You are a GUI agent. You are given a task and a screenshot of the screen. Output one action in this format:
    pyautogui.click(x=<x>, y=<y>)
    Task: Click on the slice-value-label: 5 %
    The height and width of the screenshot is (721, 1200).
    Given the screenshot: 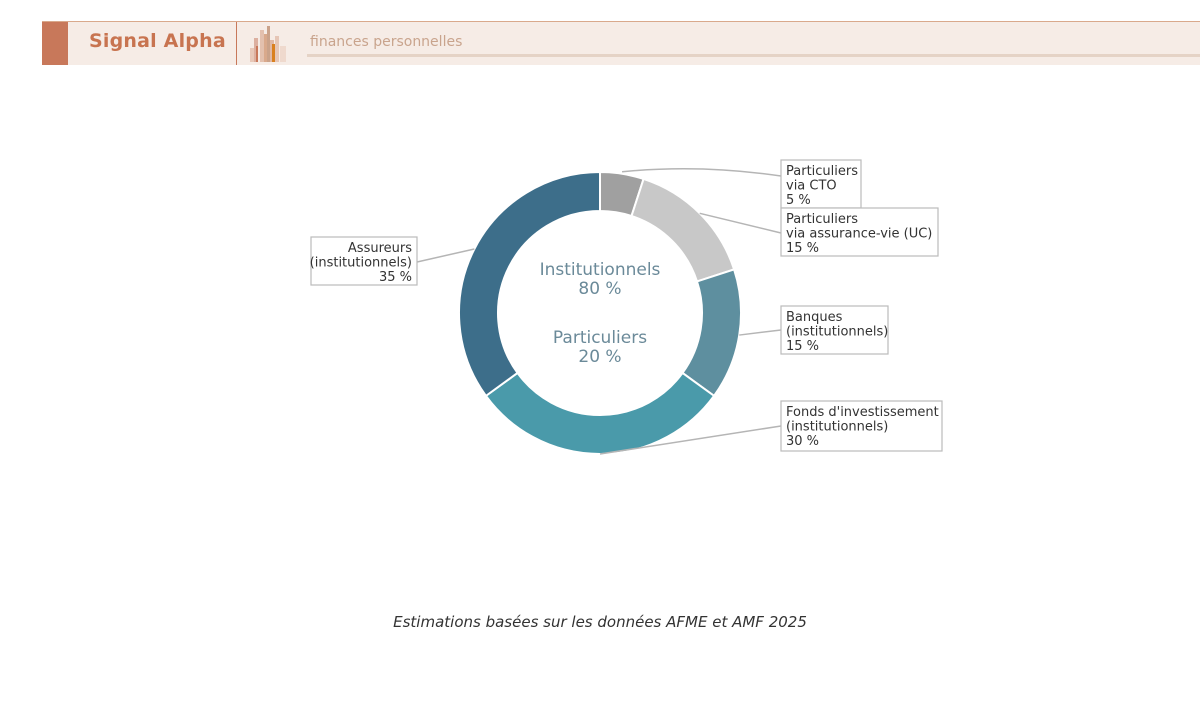 What is the action you would take?
    pyautogui.click(x=798, y=200)
    